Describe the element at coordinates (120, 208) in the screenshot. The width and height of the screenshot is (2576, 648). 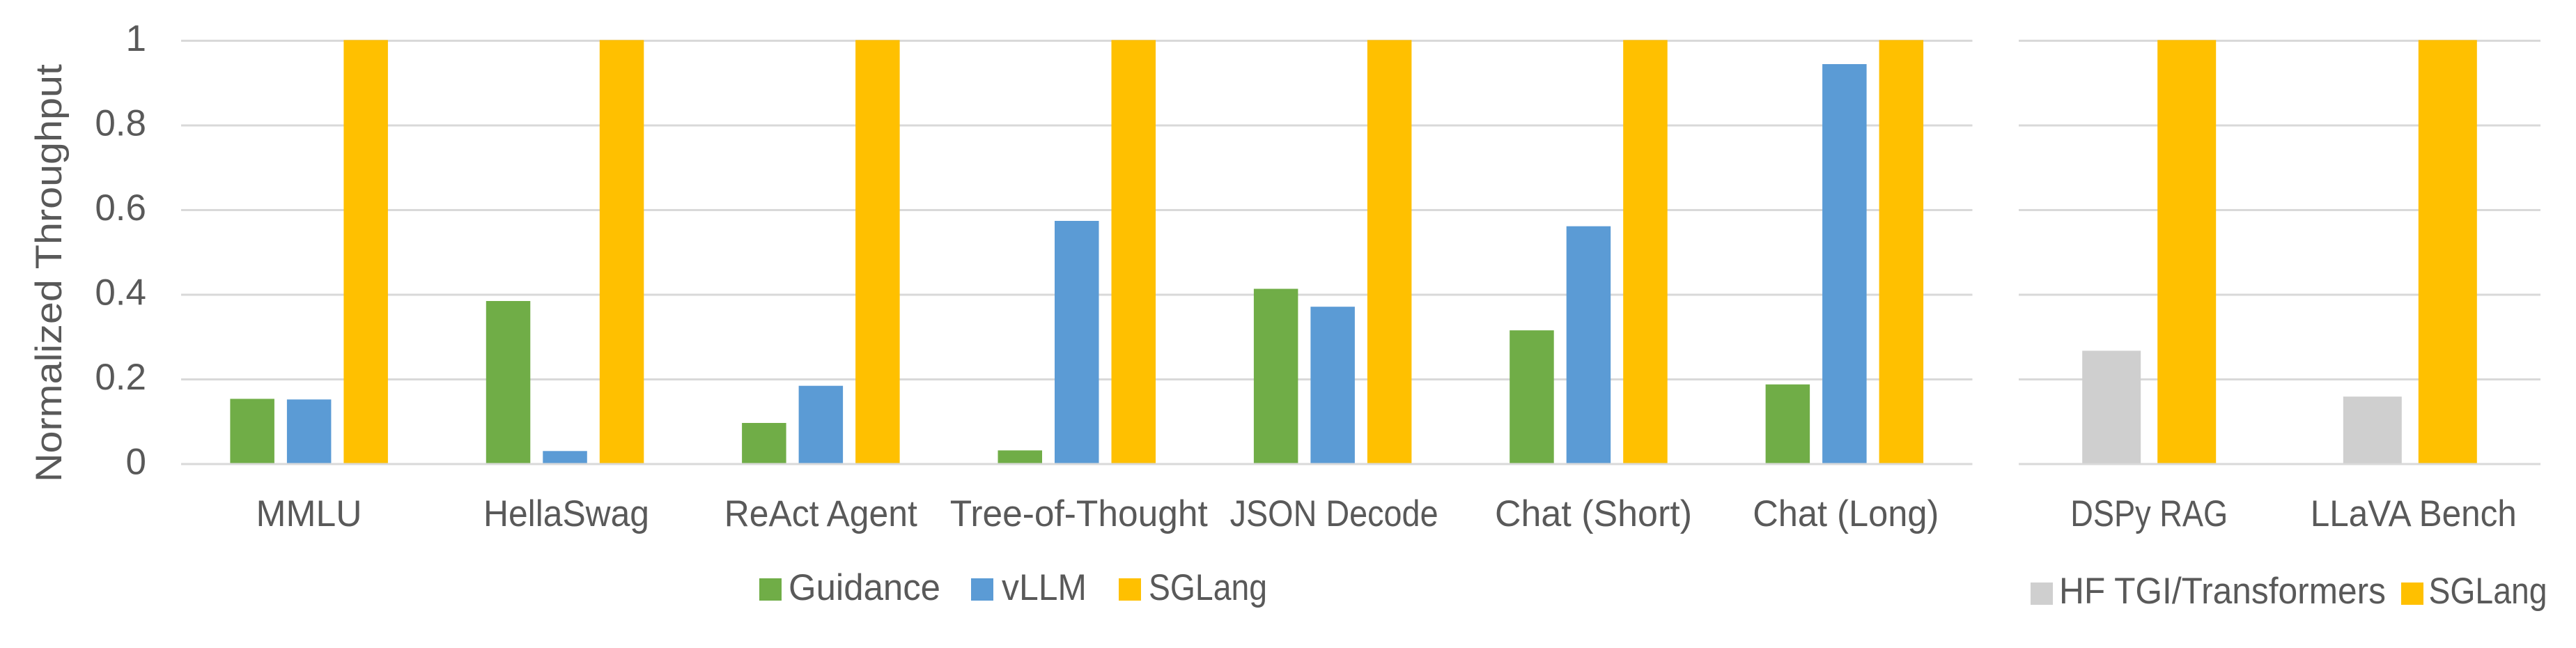
I see `svg-text: 0.6` at that location.